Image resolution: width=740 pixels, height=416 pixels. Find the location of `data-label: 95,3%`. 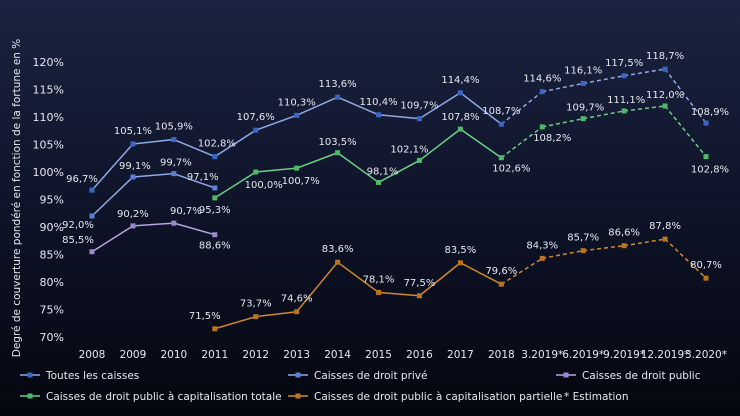

data-label: 95,3% is located at coordinates (215, 210).